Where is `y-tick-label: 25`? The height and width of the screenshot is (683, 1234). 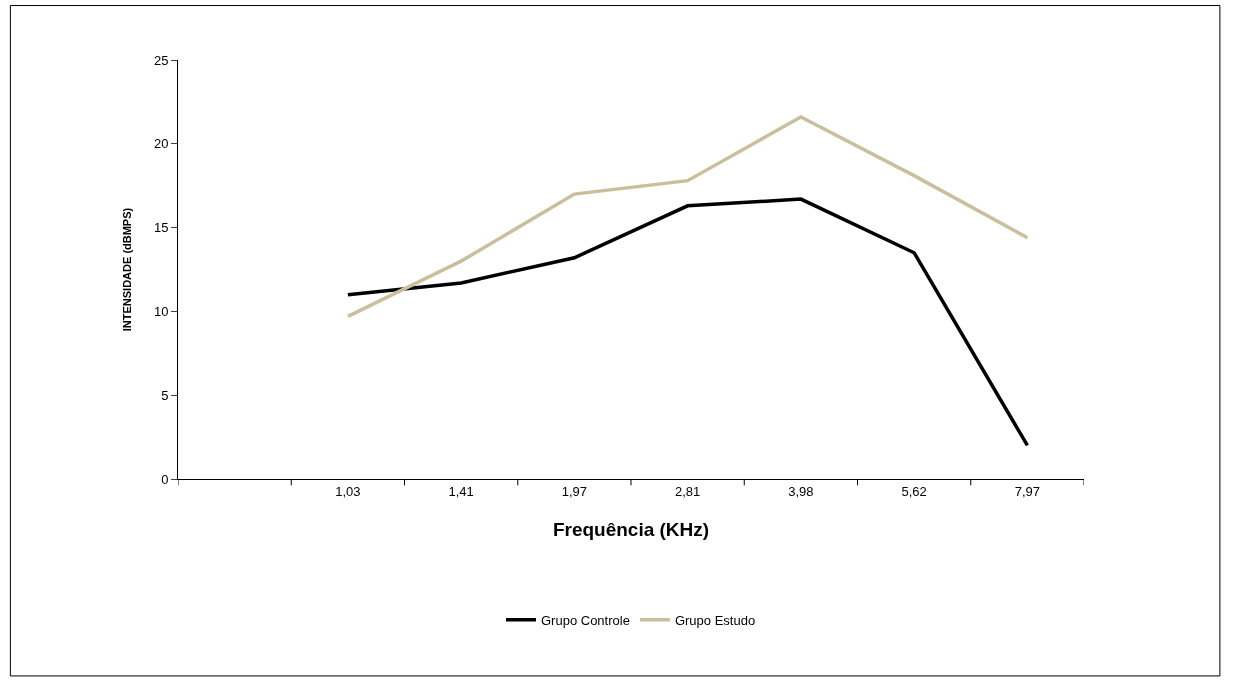
y-tick-label: 25 is located at coordinates (161, 60).